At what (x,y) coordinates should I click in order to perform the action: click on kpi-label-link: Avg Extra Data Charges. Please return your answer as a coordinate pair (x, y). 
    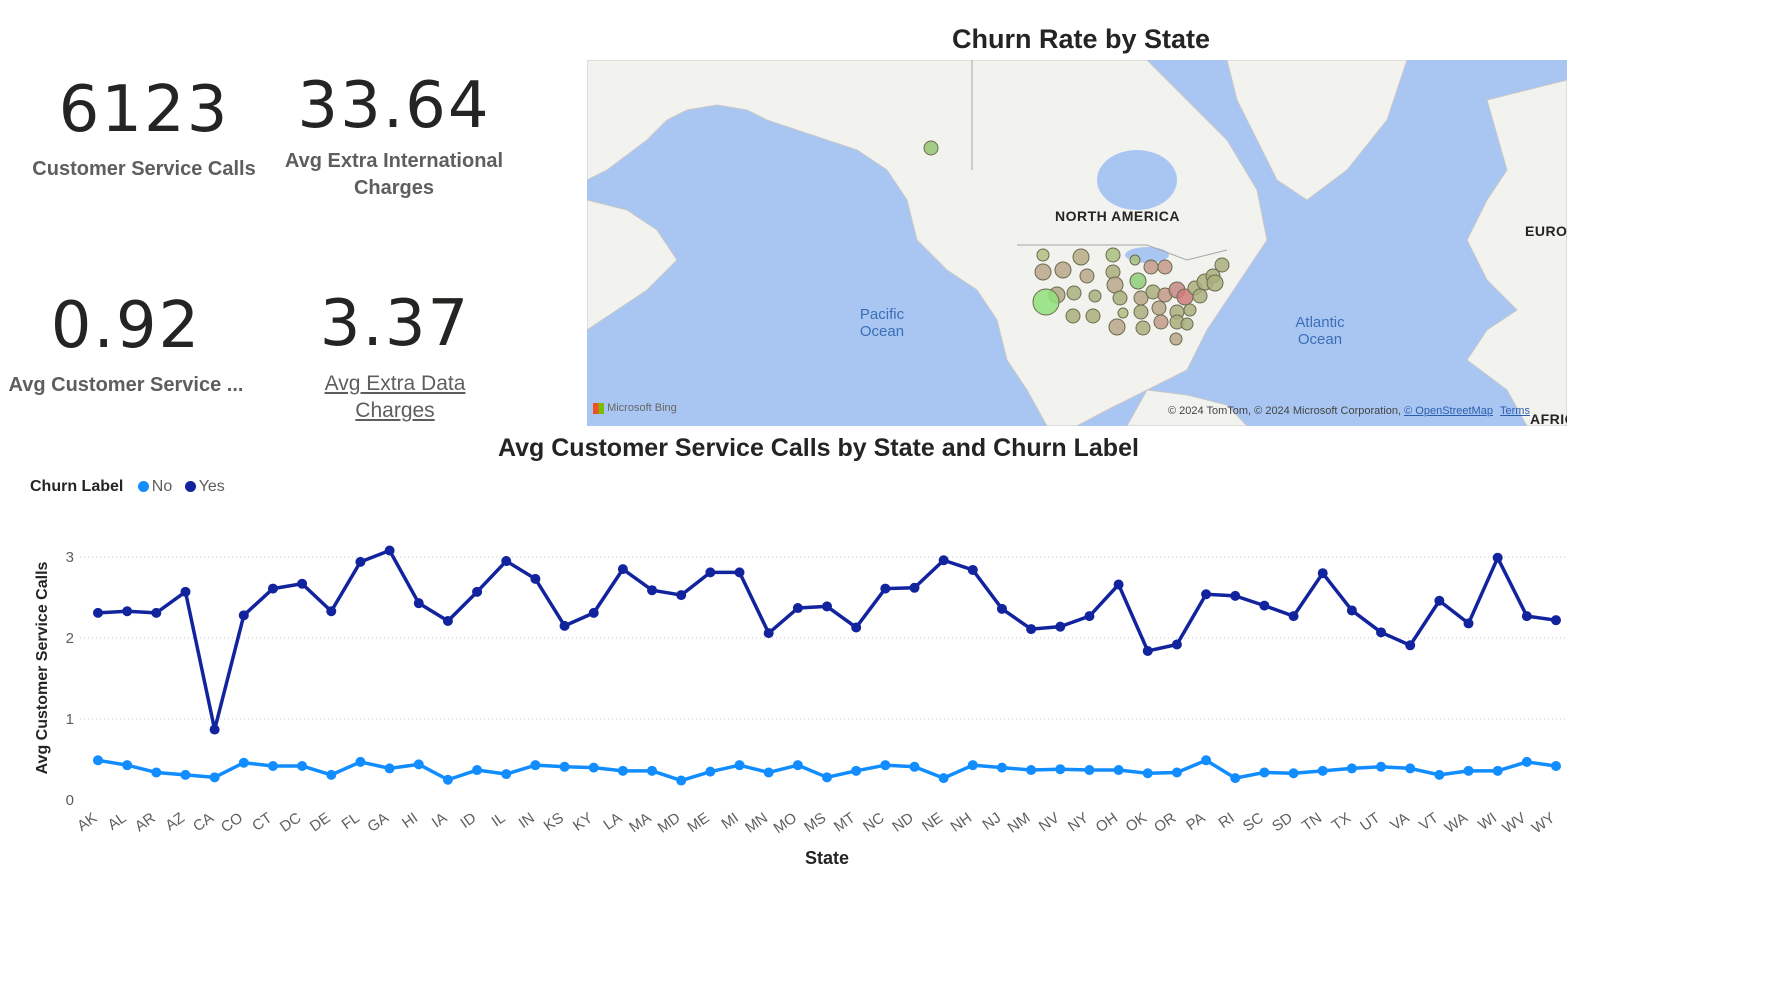
    Looking at the image, I should click on (395, 397).